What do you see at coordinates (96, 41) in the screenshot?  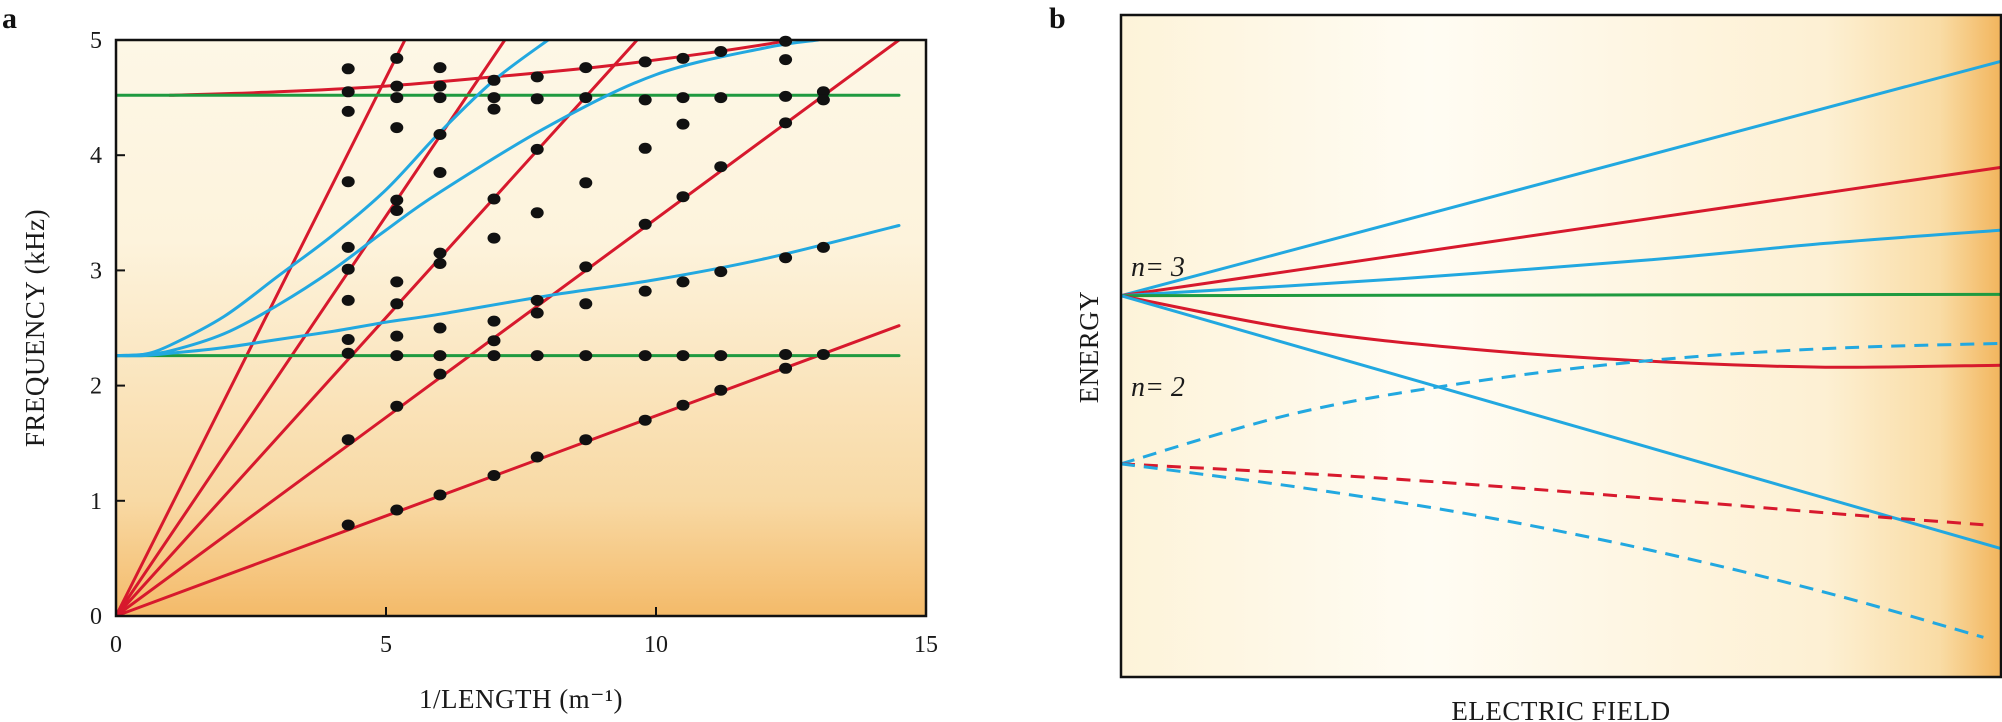 I see `y-tick-label: 5` at bounding box center [96, 41].